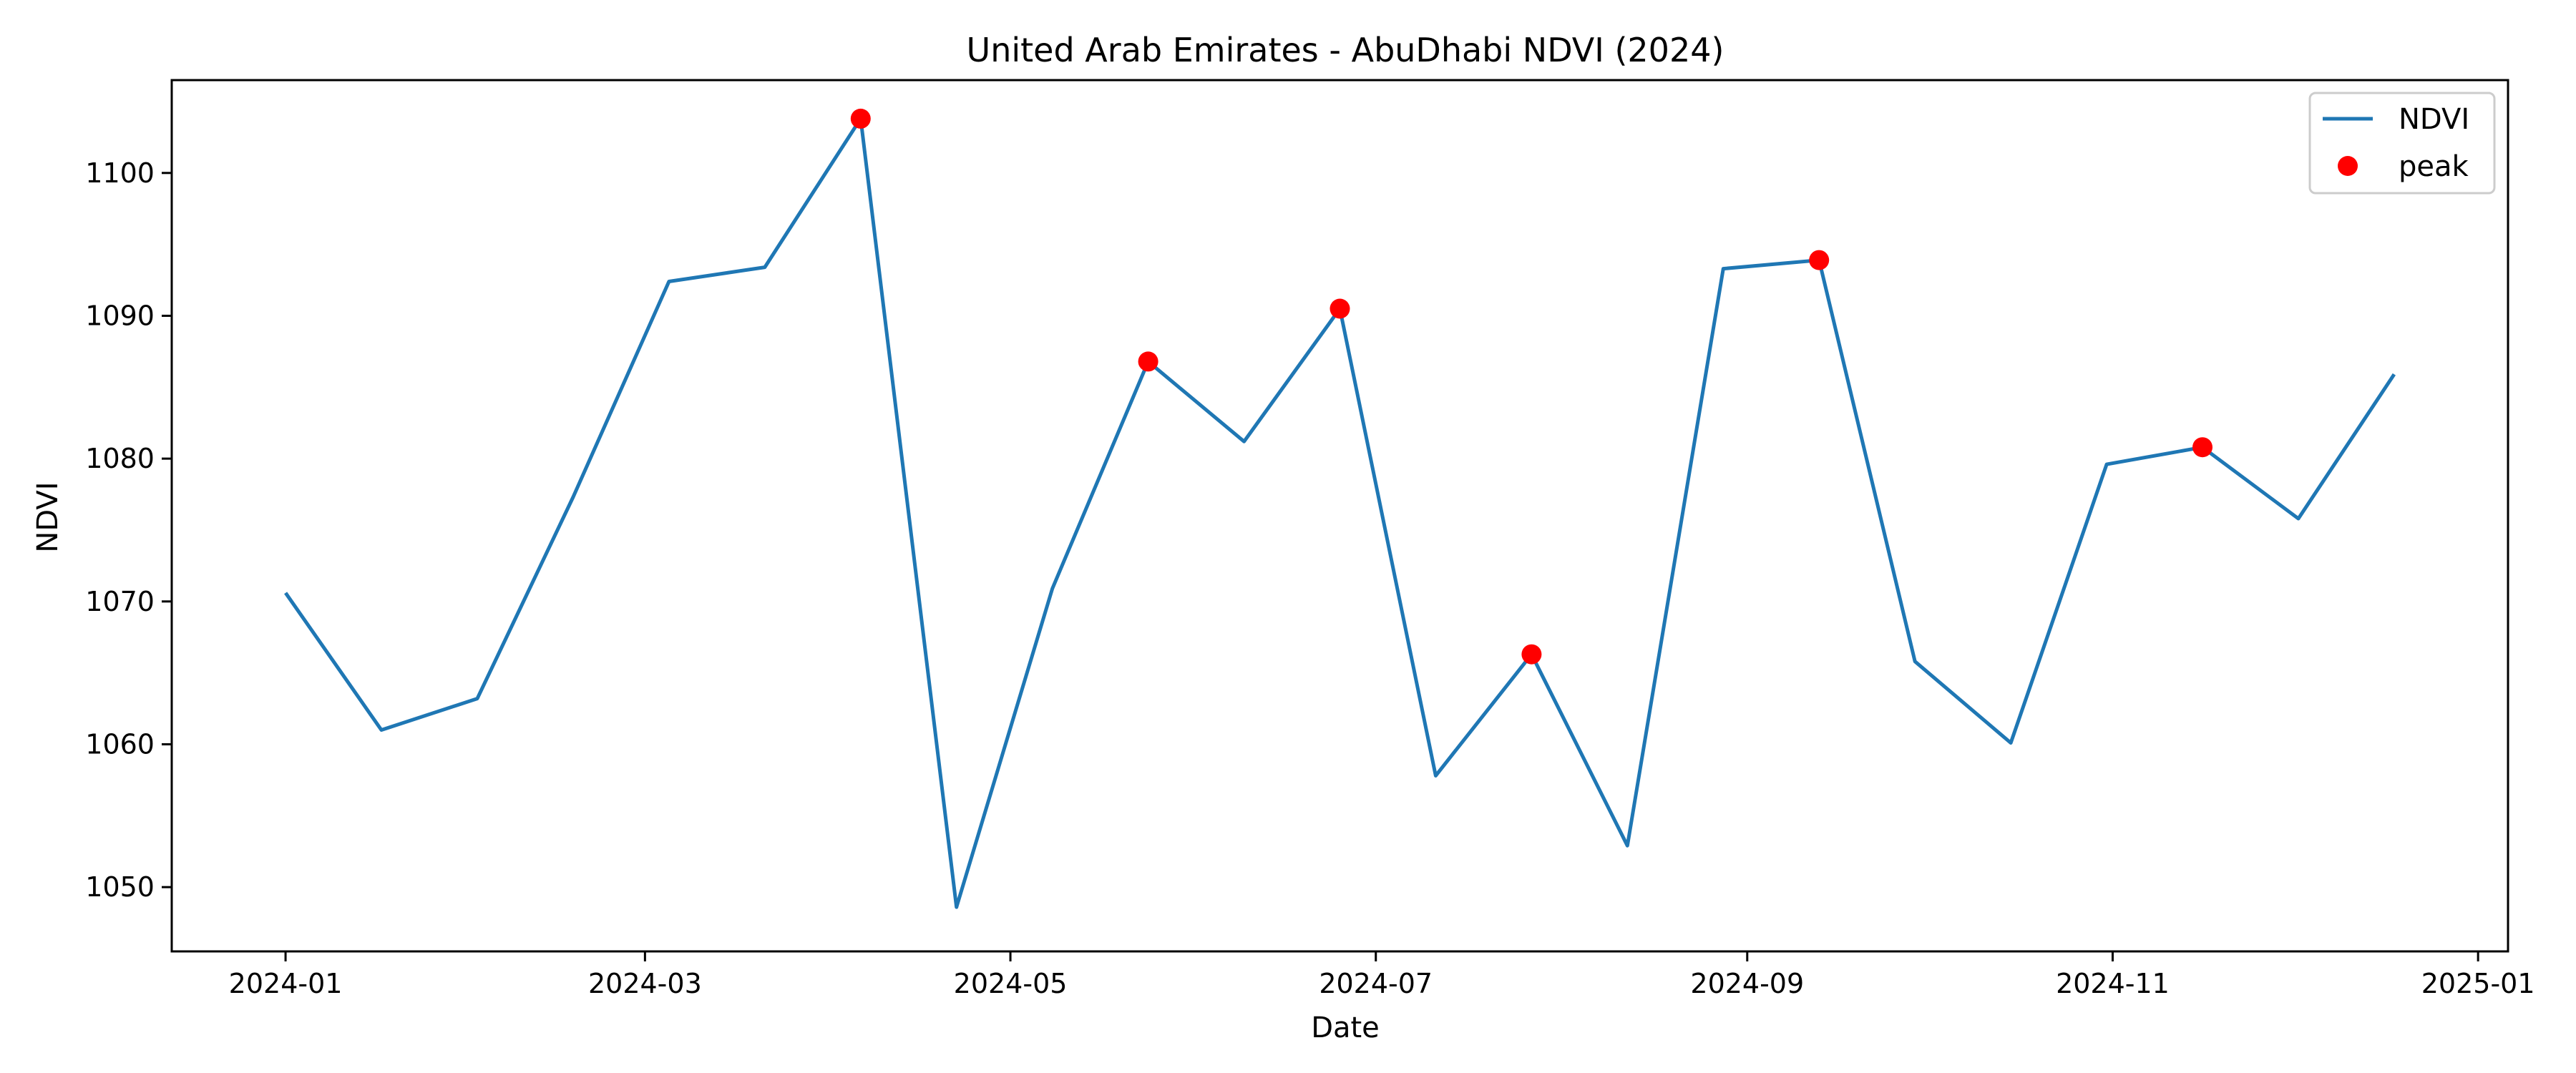 This screenshot has height=1073, width=2576. I want to click on x-tick-label: 2024-03, so click(645, 983).